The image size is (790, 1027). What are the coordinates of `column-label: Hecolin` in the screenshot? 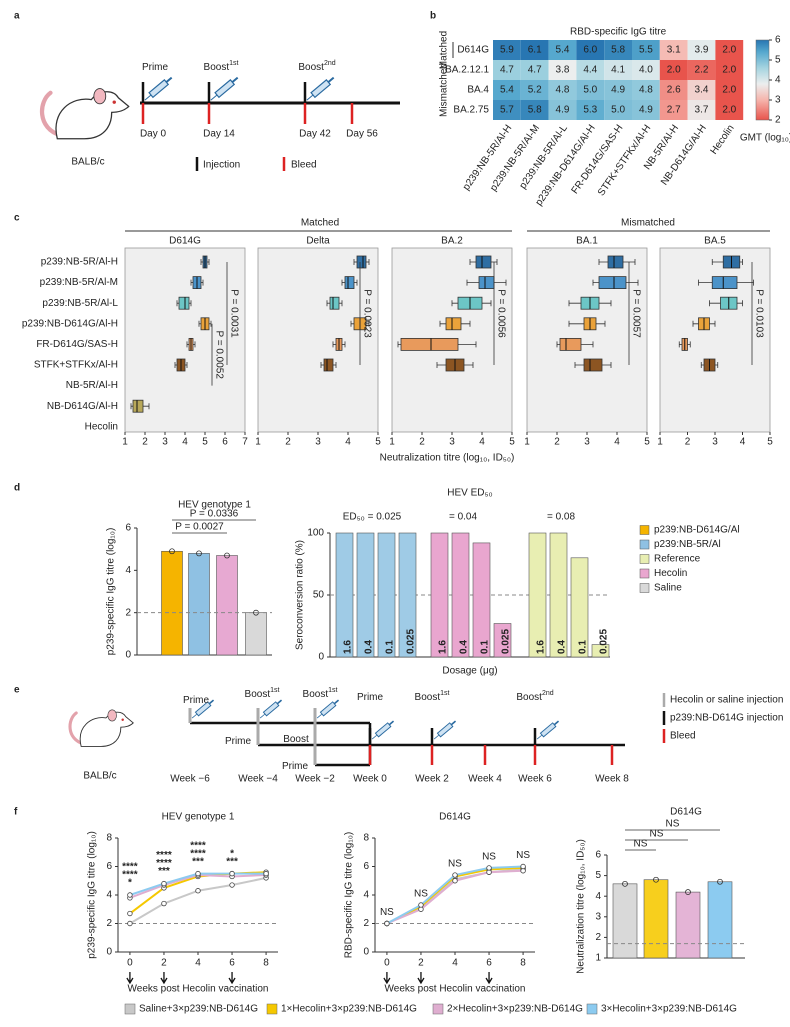 It's located at (723, 140).